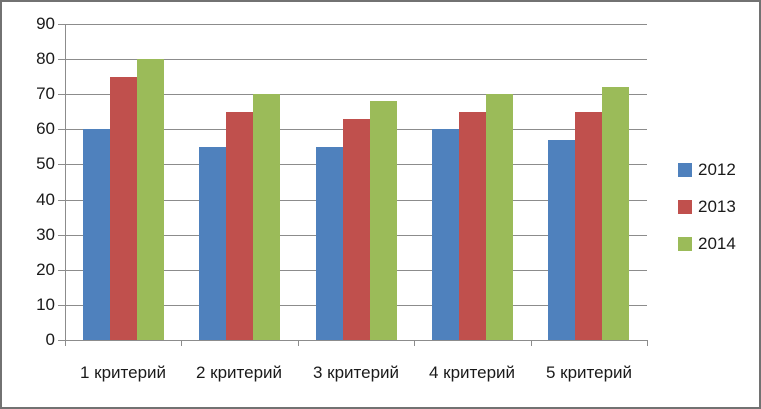  What do you see at coordinates (50, 339) in the screenshot?
I see `y-axis-tick-label: 0` at bounding box center [50, 339].